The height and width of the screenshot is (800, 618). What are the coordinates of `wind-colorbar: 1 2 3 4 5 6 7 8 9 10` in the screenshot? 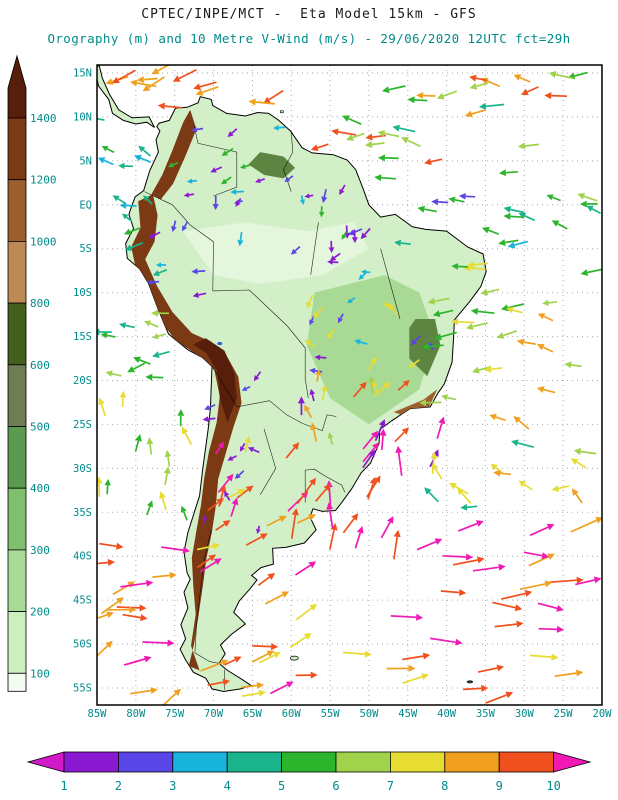 It's located at (309, 772).